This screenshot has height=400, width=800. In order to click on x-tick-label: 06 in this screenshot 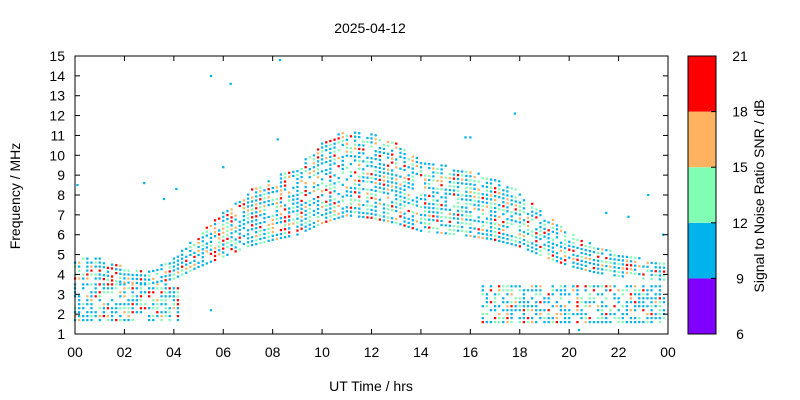, I will do `click(223, 352)`.